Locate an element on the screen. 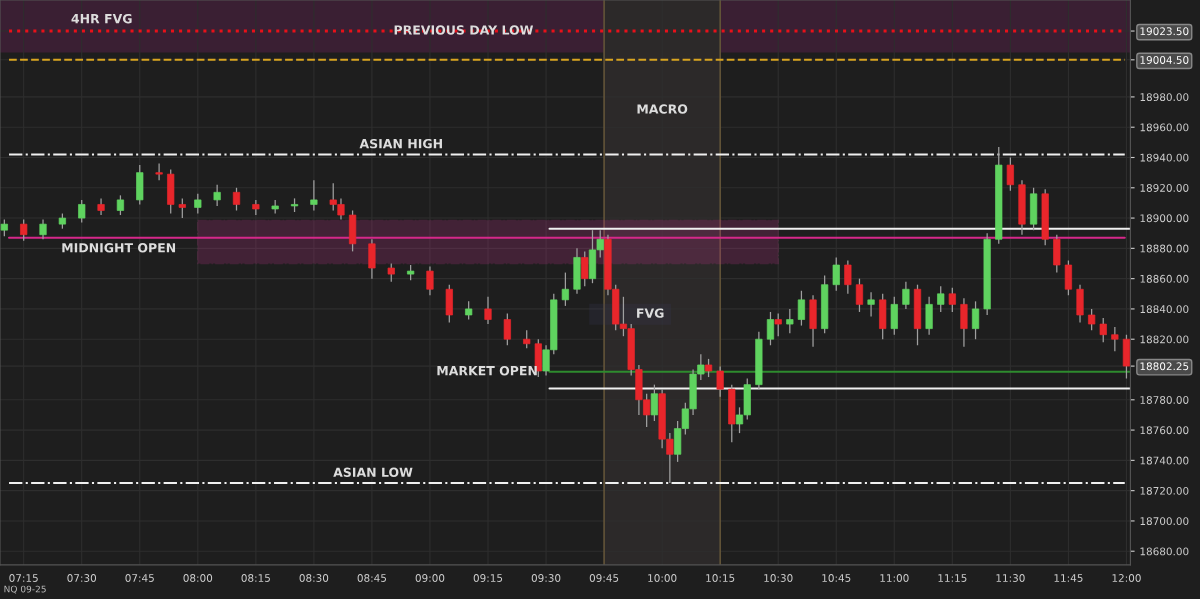 The image size is (1200, 599). x-tick-label: 09:45 is located at coordinates (604, 578).